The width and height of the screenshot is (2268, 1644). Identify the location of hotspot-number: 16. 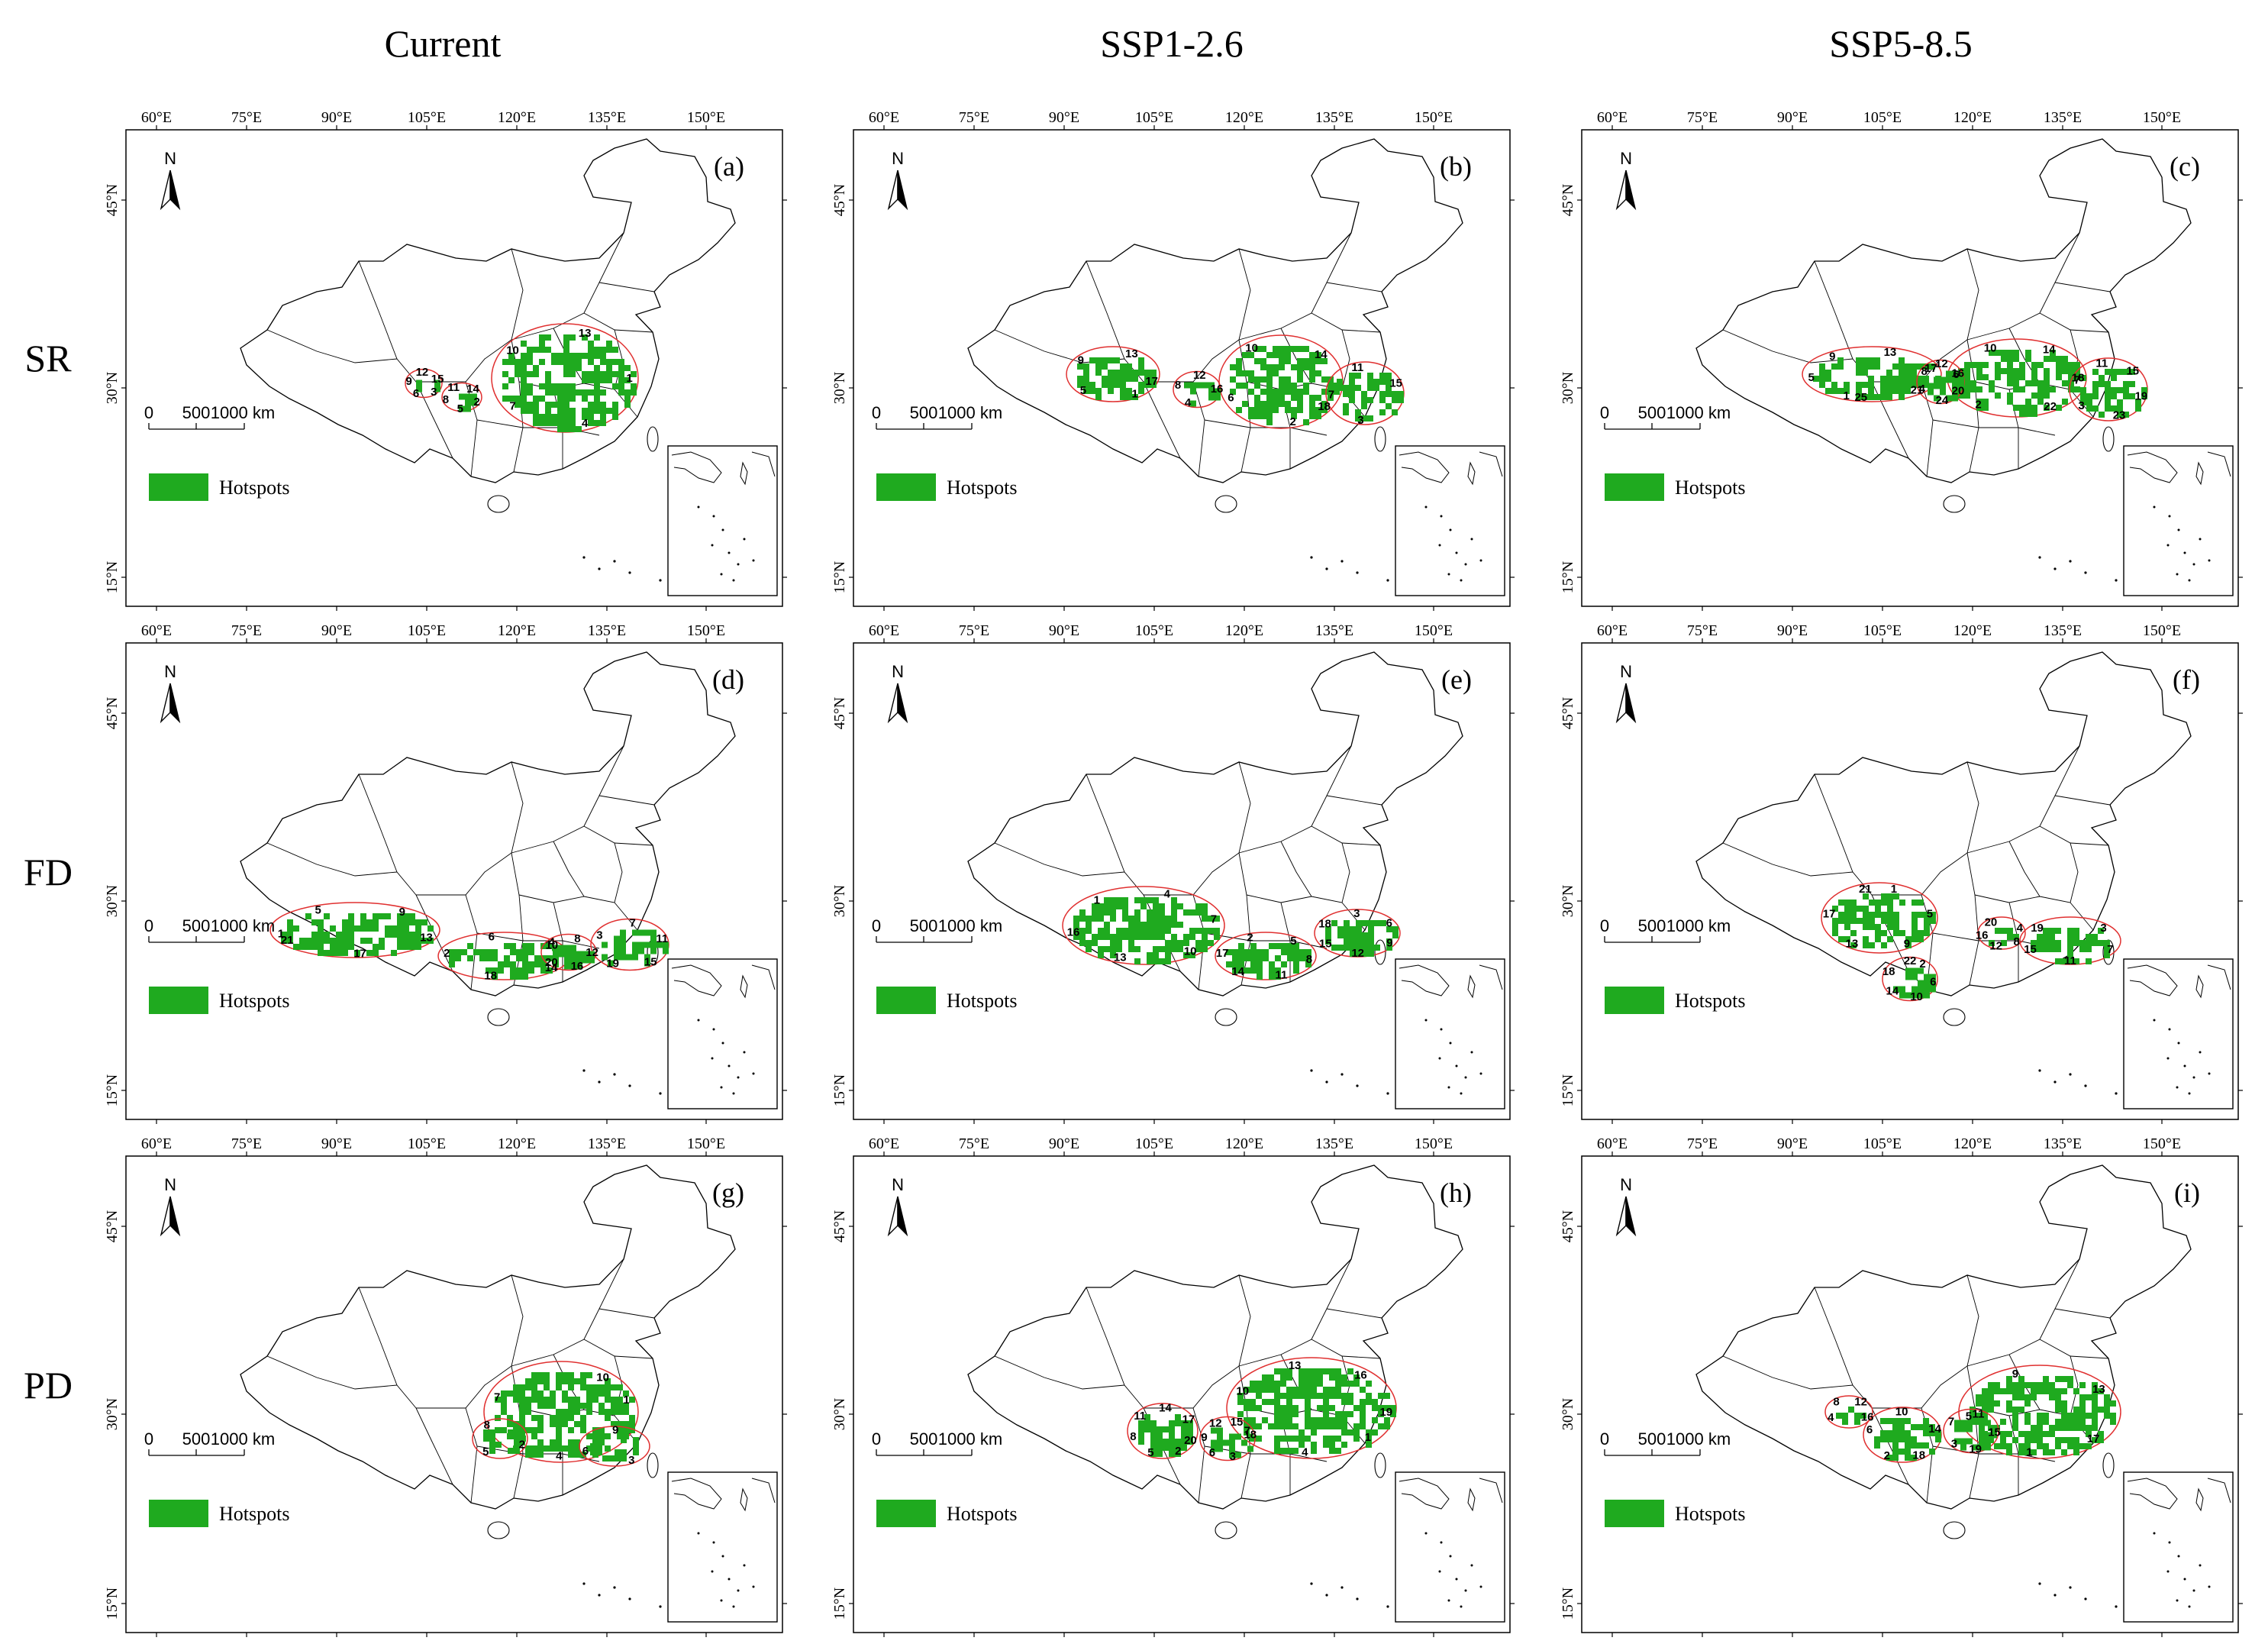
(1983, 935).